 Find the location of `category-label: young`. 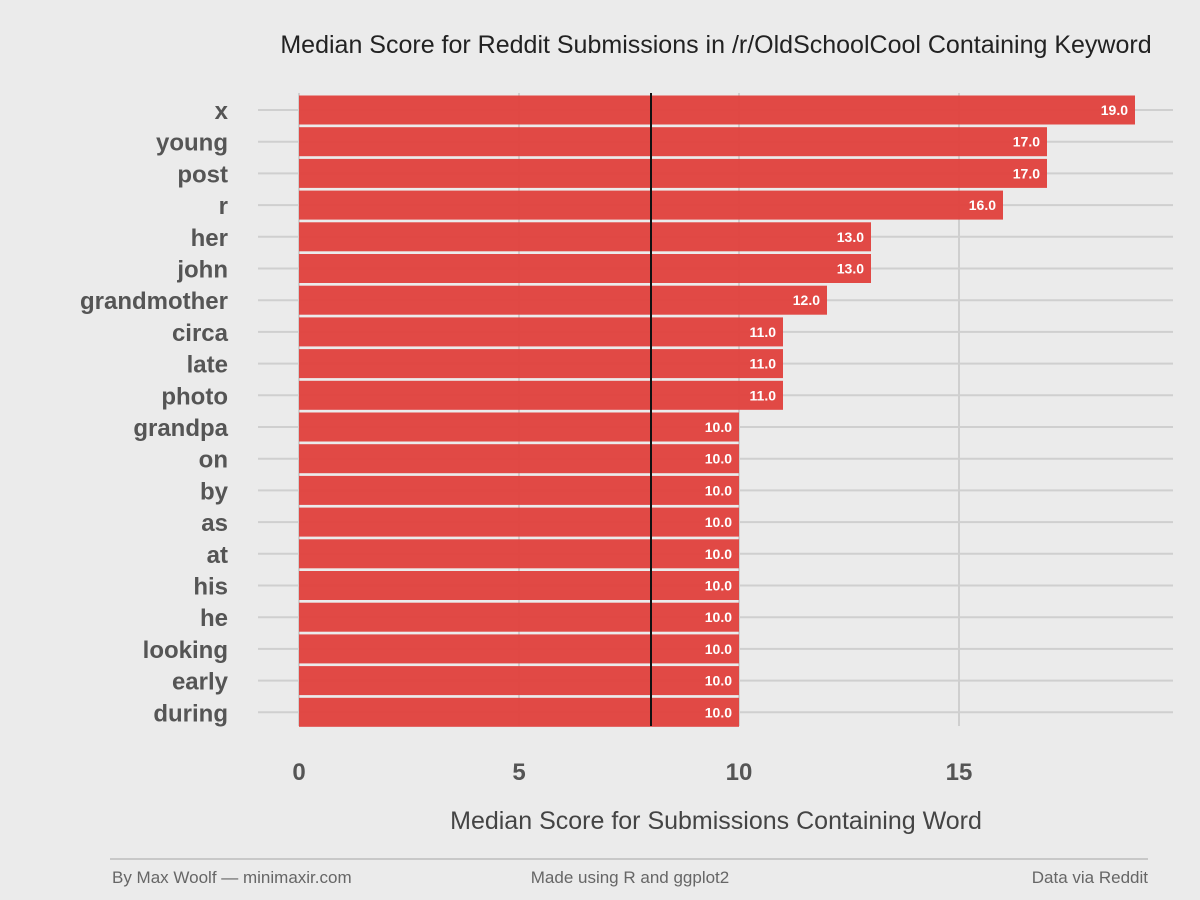

category-label: young is located at coordinates (192, 143).